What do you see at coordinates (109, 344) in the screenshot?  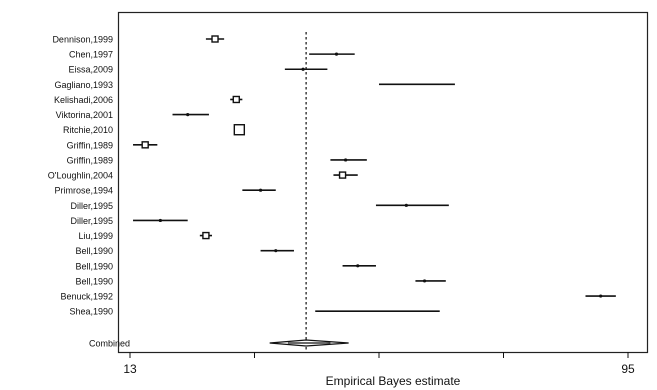 I see `combined-label: Combined` at bounding box center [109, 344].